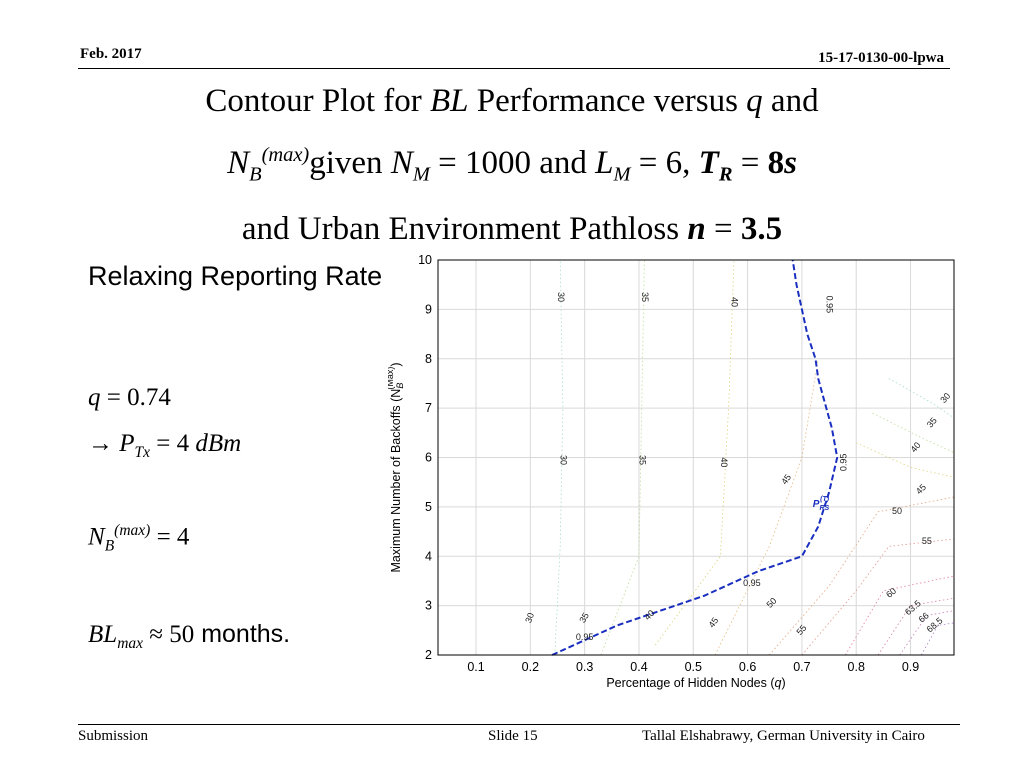 The height and width of the screenshot is (768, 1024). Describe the element at coordinates (139, 538) in the screenshot. I see `nb-max-value: NB(max) = 4` at that location.